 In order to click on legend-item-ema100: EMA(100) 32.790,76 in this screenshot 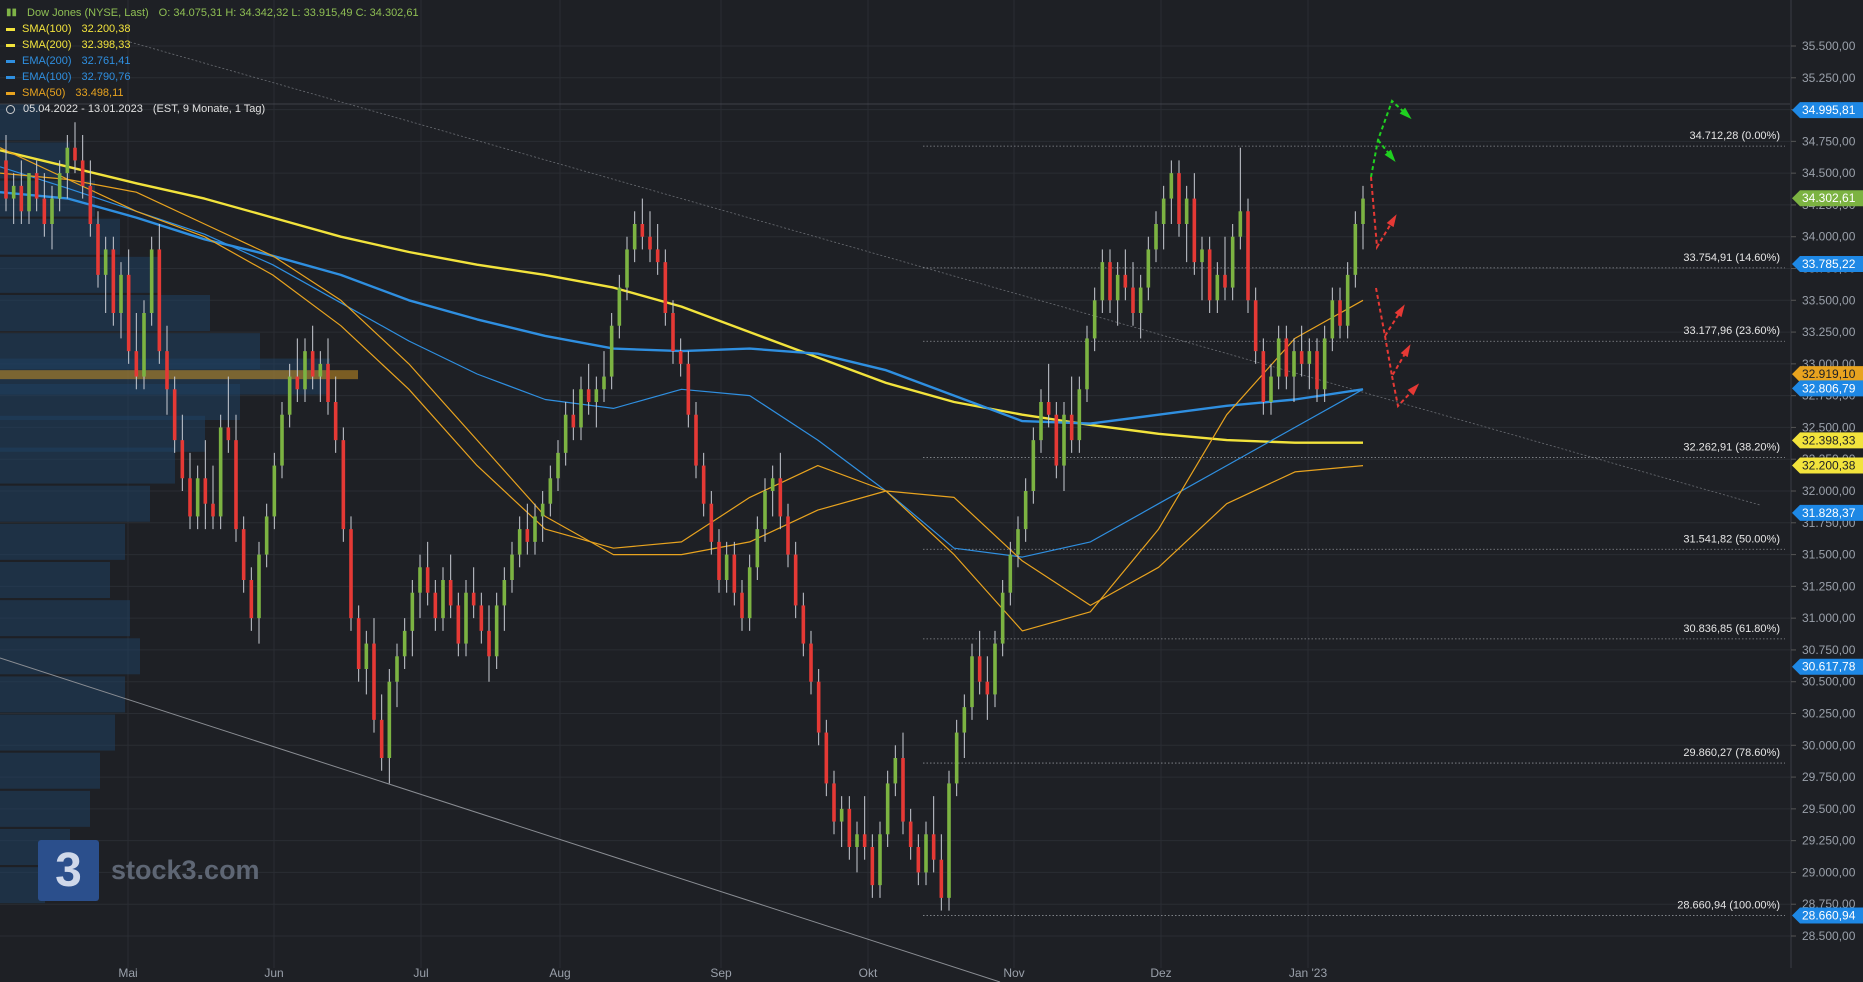, I will do `click(215, 77)`.